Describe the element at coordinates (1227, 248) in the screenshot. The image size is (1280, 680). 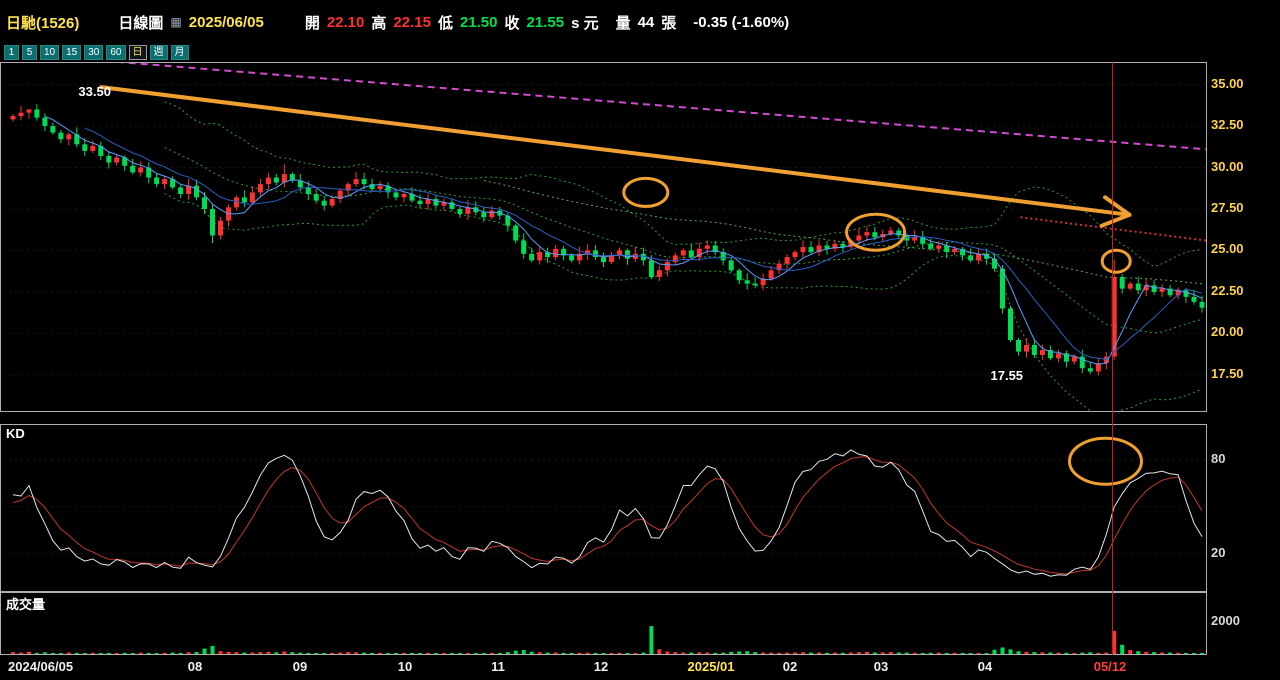
I see `price-axis-label: 25.00` at that location.